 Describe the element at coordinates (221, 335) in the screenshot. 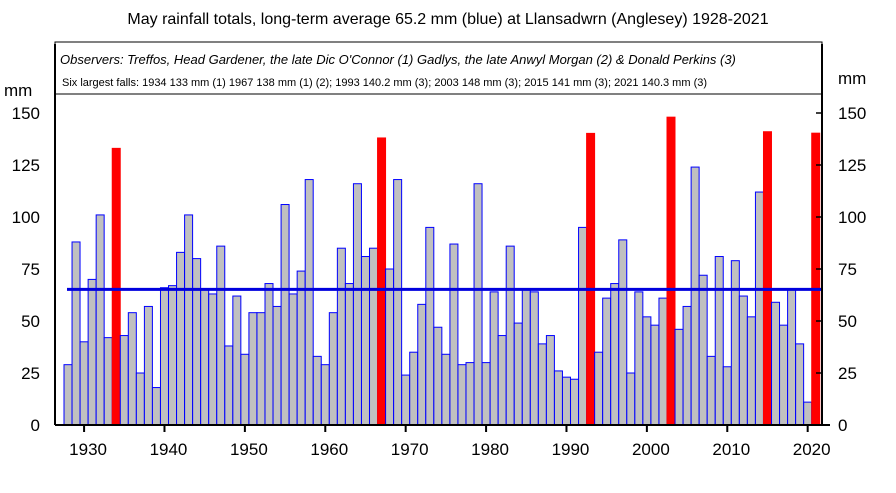

I see `bar-1947` at that location.